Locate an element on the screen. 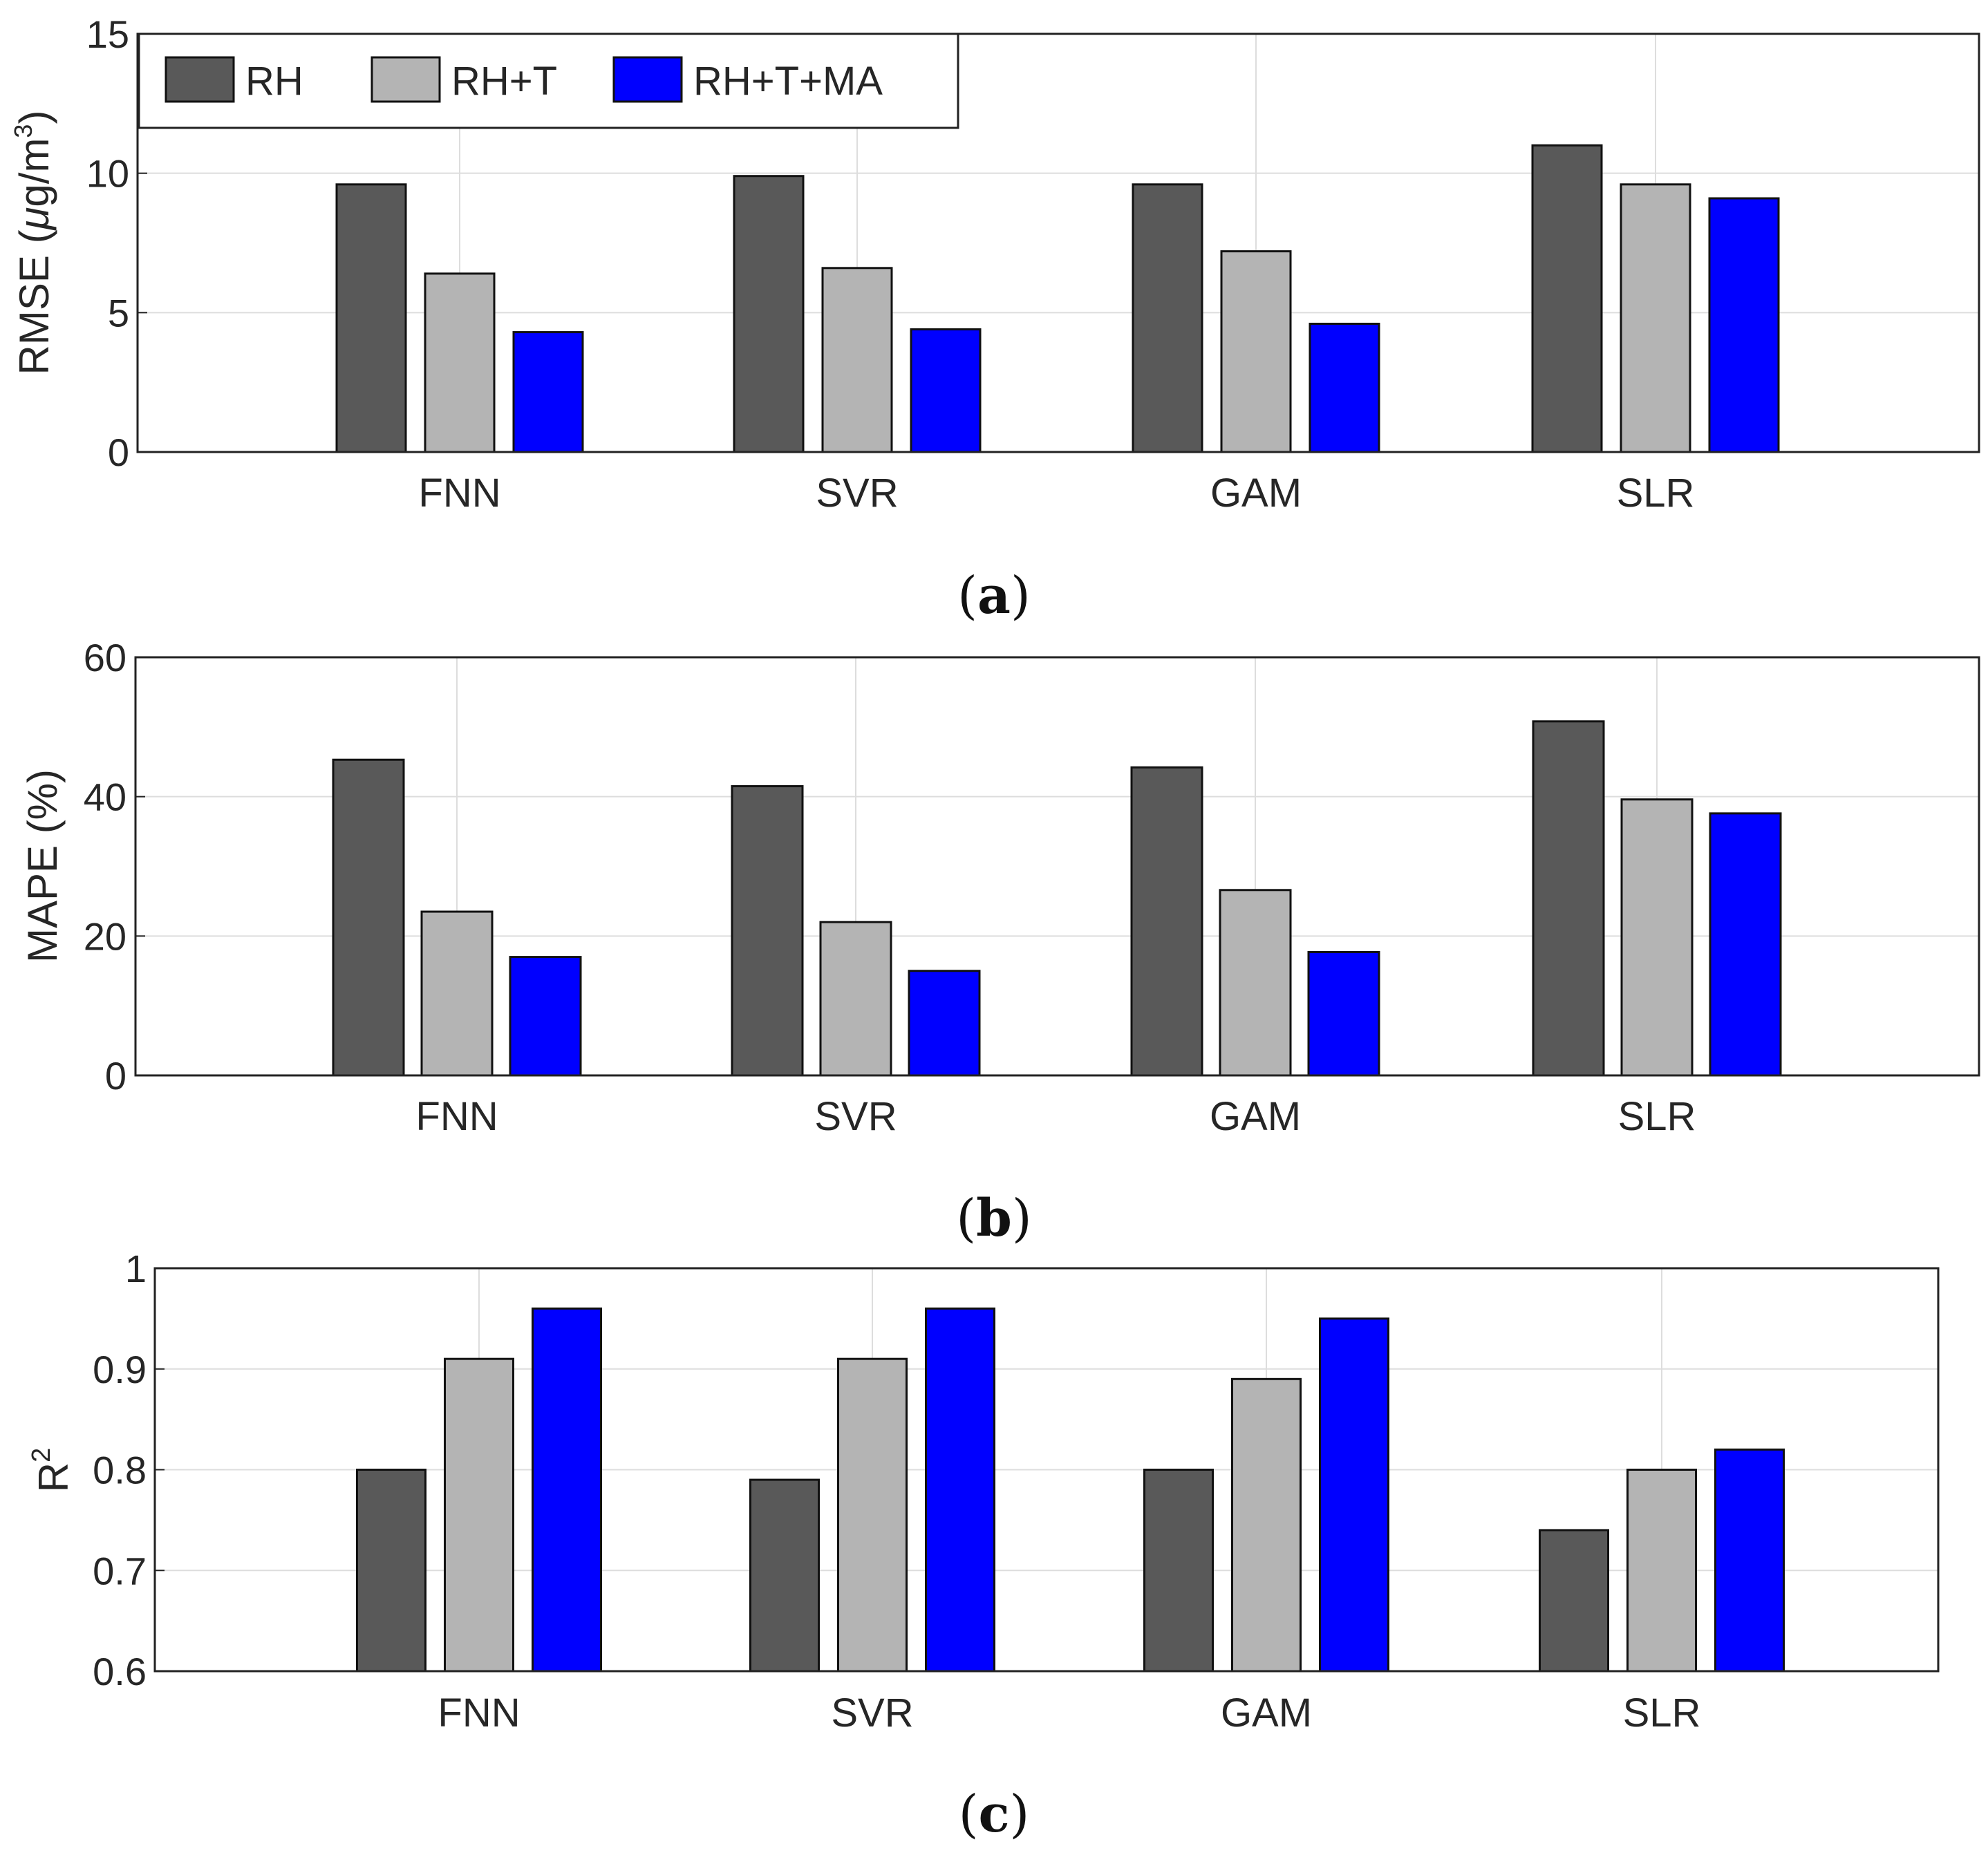 The image size is (1988, 1864). mape-ytick-label: 0 is located at coordinates (115, 1076).